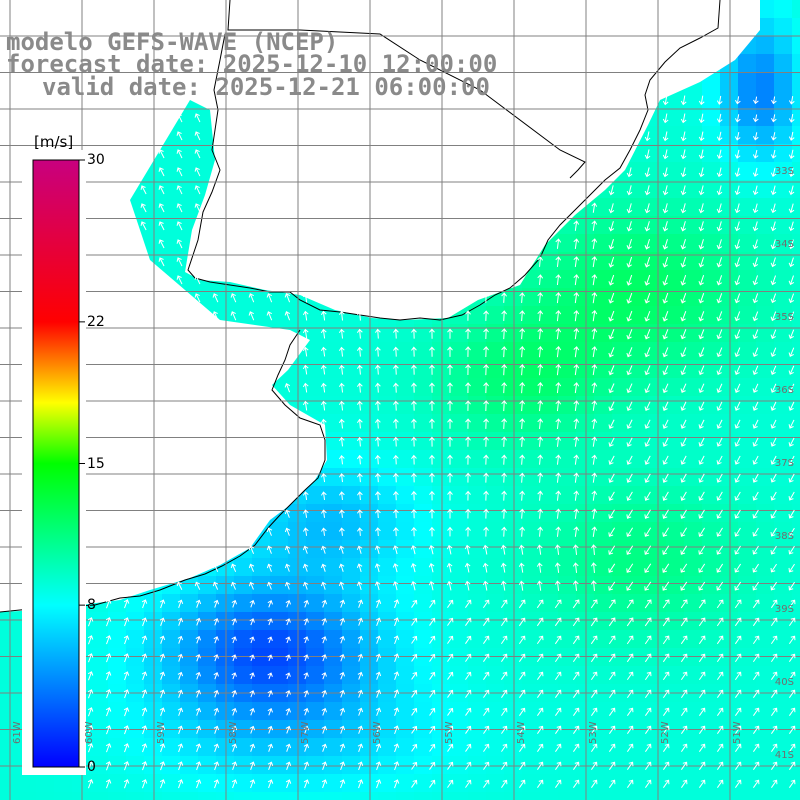 This screenshot has width=800, height=800. Describe the element at coordinates (521, 732) in the screenshot. I see `longitude-label: 54W` at that location.